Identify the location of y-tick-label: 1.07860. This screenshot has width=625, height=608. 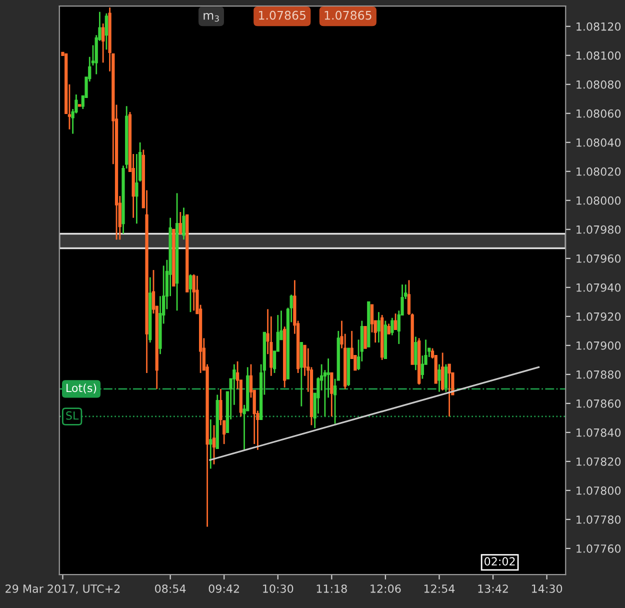
(598, 403).